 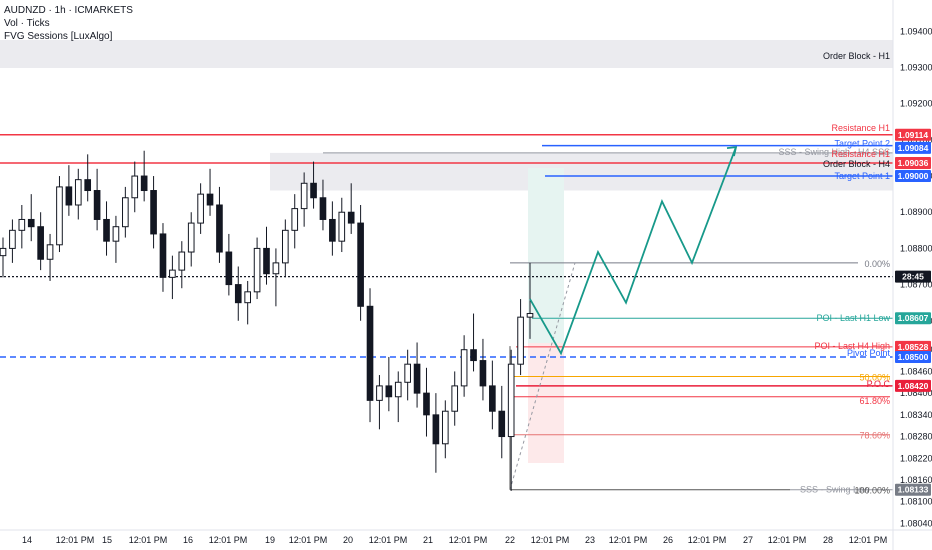 I want to click on y-tick-label: 1.09400, so click(x=916, y=31).